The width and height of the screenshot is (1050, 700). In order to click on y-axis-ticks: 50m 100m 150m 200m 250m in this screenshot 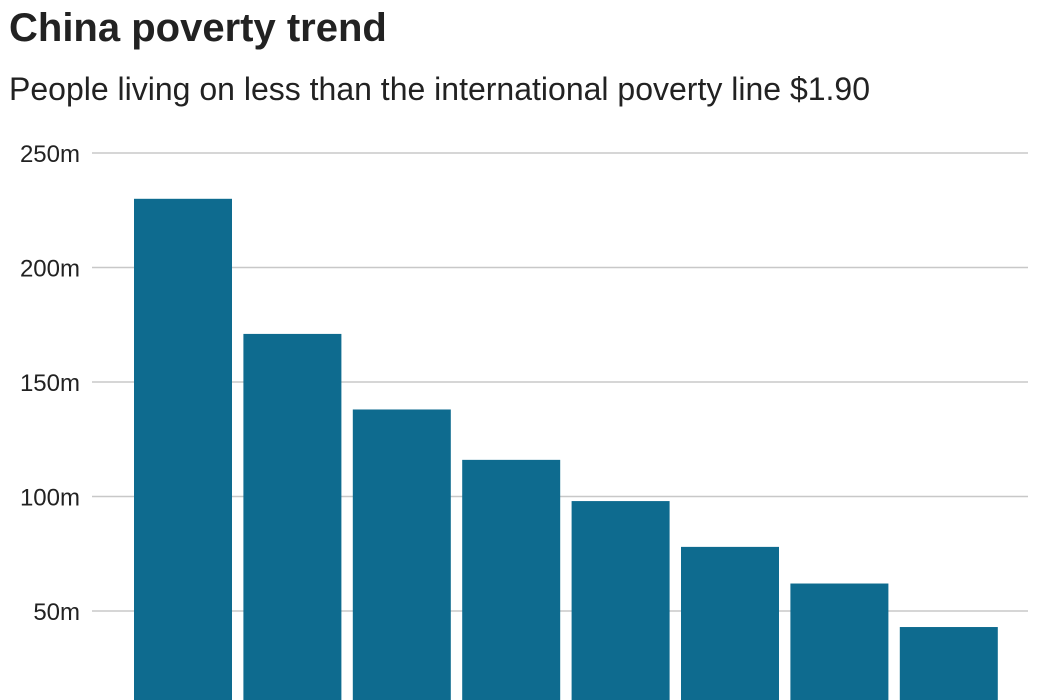, I will do `click(50, 383)`.